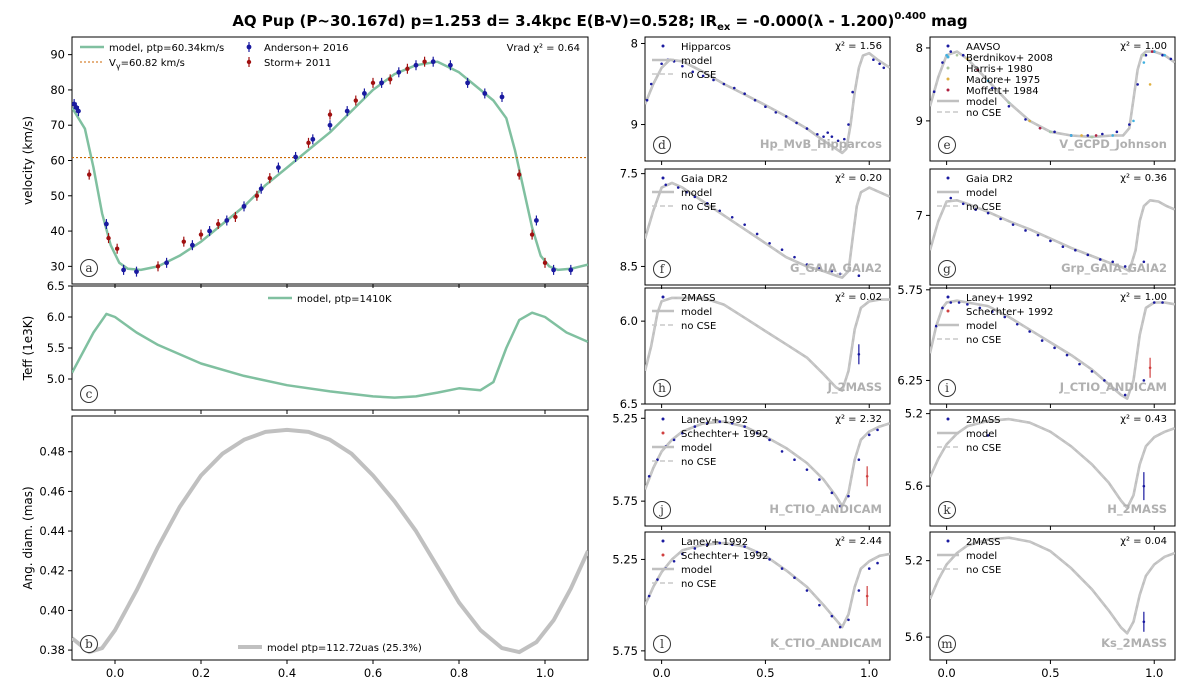  Describe the element at coordinates (1113, 144) in the screenshot. I see `band-label: V_GCPD_Johnson` at that location.